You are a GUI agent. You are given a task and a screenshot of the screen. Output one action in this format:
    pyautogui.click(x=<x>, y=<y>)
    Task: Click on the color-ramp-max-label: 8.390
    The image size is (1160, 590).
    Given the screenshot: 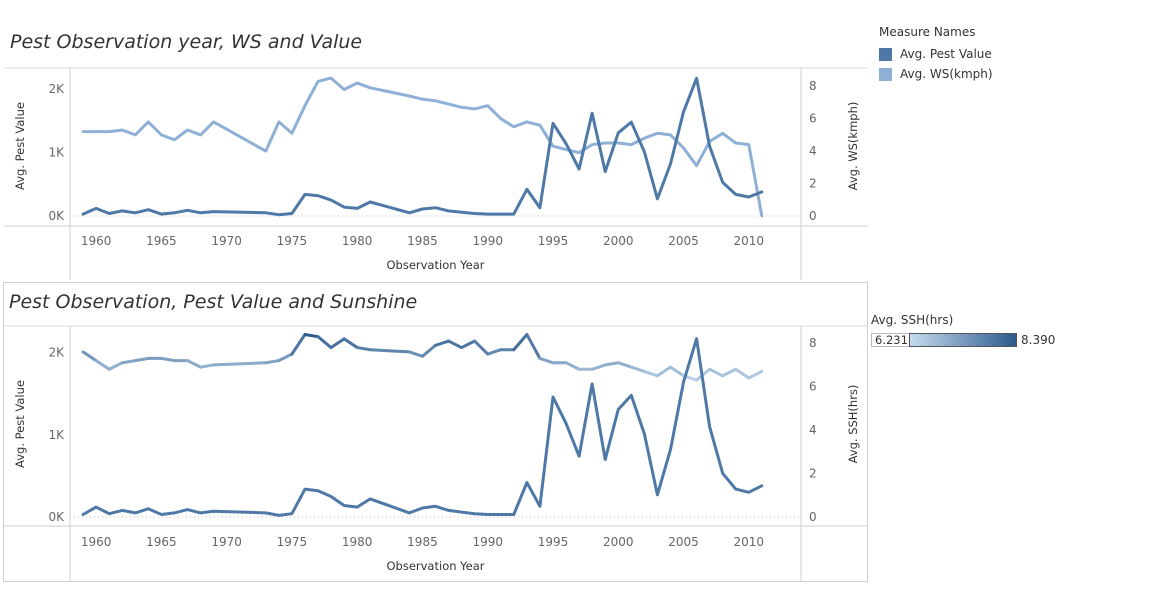 What is the action you would take?
    pyautogui.click(x=1038, y=340)
    